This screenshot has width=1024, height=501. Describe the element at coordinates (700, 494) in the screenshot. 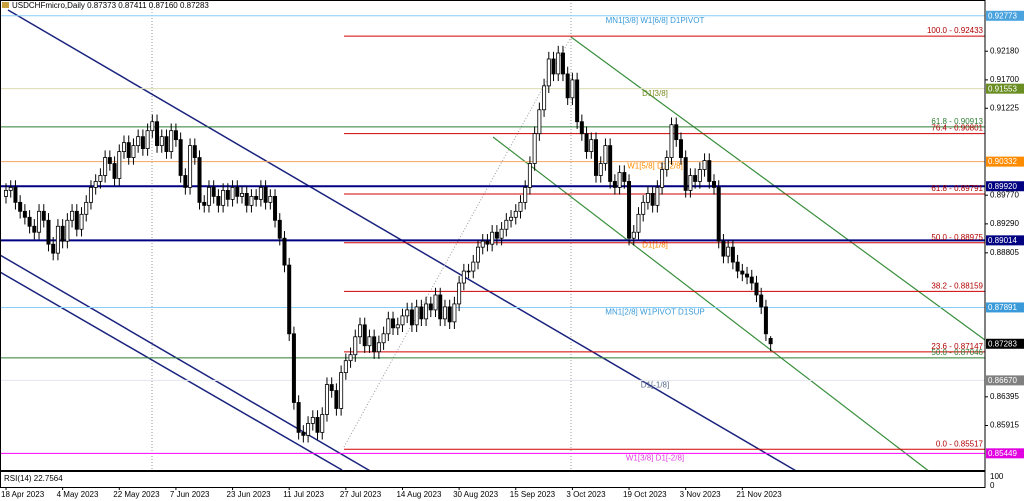

I see `x-tick-label: 3 Nov 2023` at that location.